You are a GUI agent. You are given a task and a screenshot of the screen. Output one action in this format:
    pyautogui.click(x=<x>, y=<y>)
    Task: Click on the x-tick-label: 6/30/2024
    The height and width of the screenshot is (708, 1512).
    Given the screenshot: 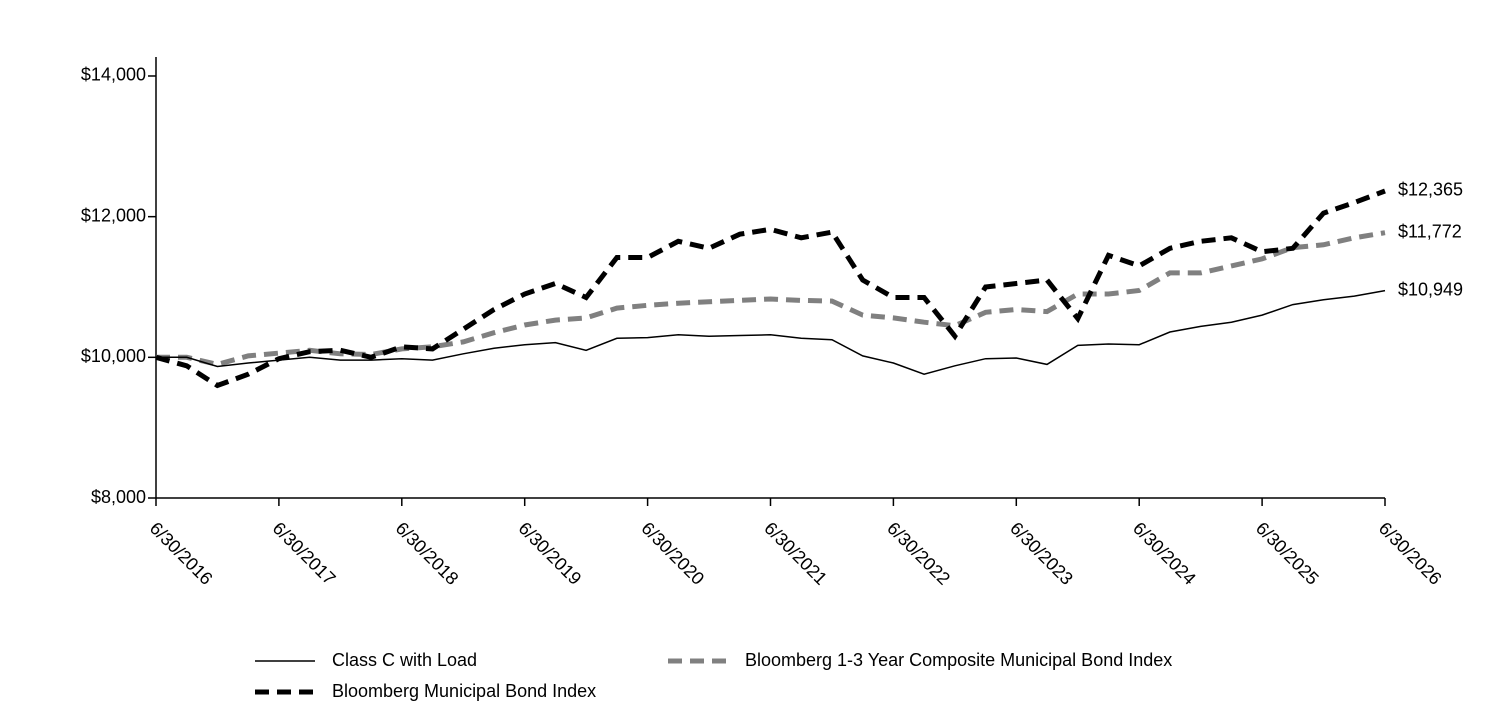 What is the action you would take?
    pyautogui.click(x=1164, y=553)
    